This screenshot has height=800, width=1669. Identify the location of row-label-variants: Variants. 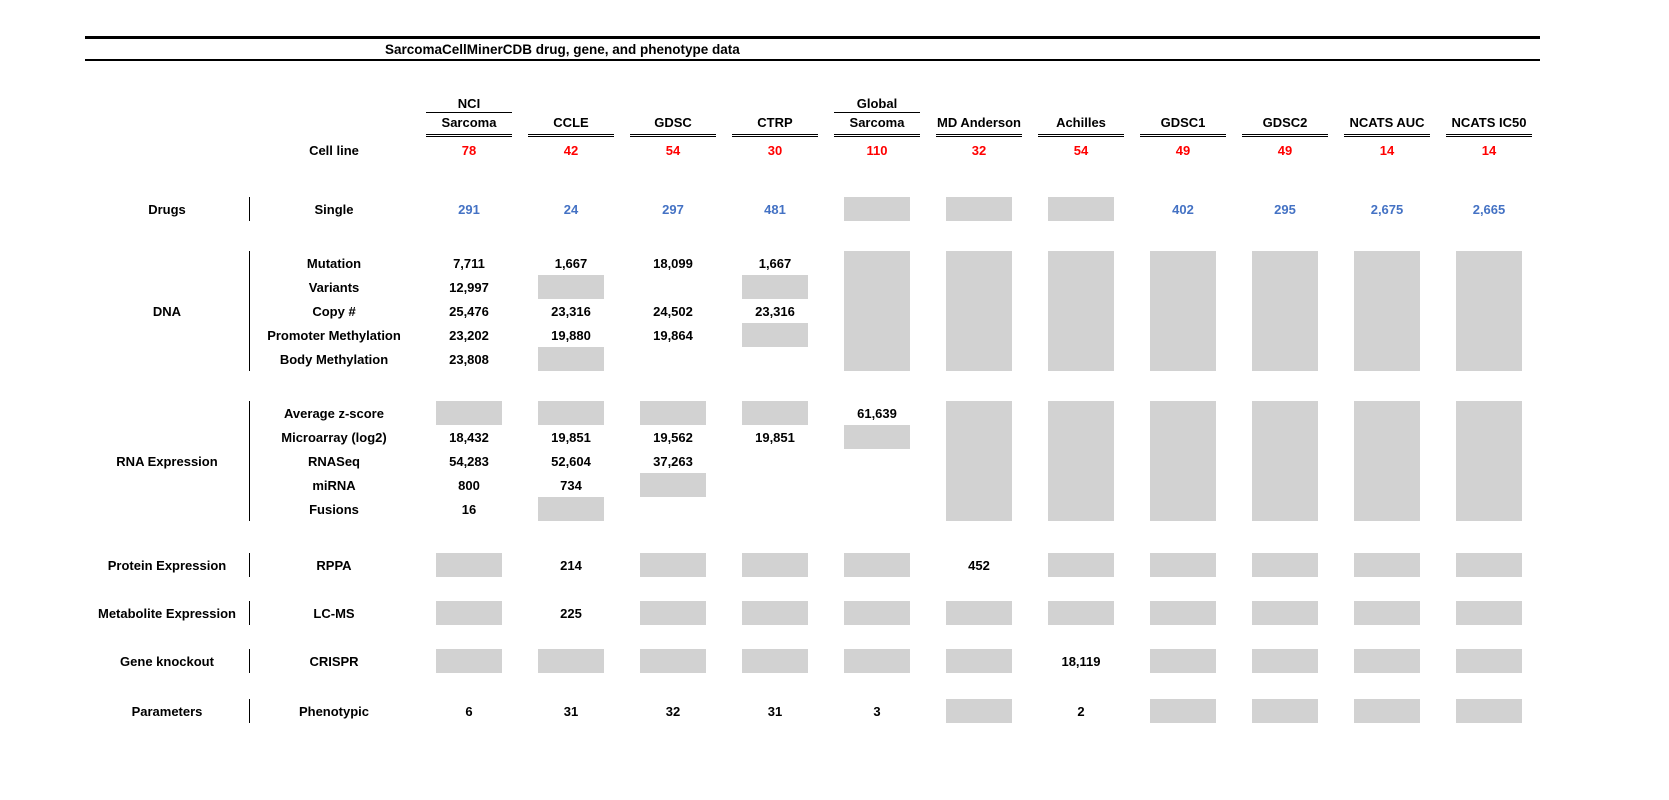
(334, 287).